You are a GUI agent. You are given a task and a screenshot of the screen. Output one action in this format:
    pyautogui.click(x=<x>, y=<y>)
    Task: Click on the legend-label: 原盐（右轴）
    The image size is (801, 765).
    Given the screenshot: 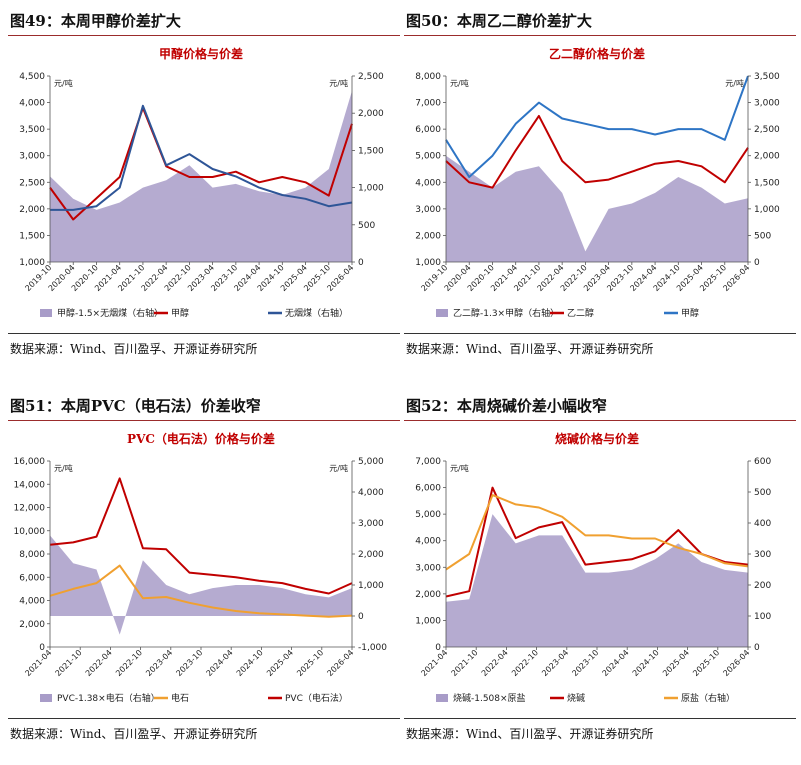 What is the action you would take?
    pyautogui.click(x=708, y=698)
    